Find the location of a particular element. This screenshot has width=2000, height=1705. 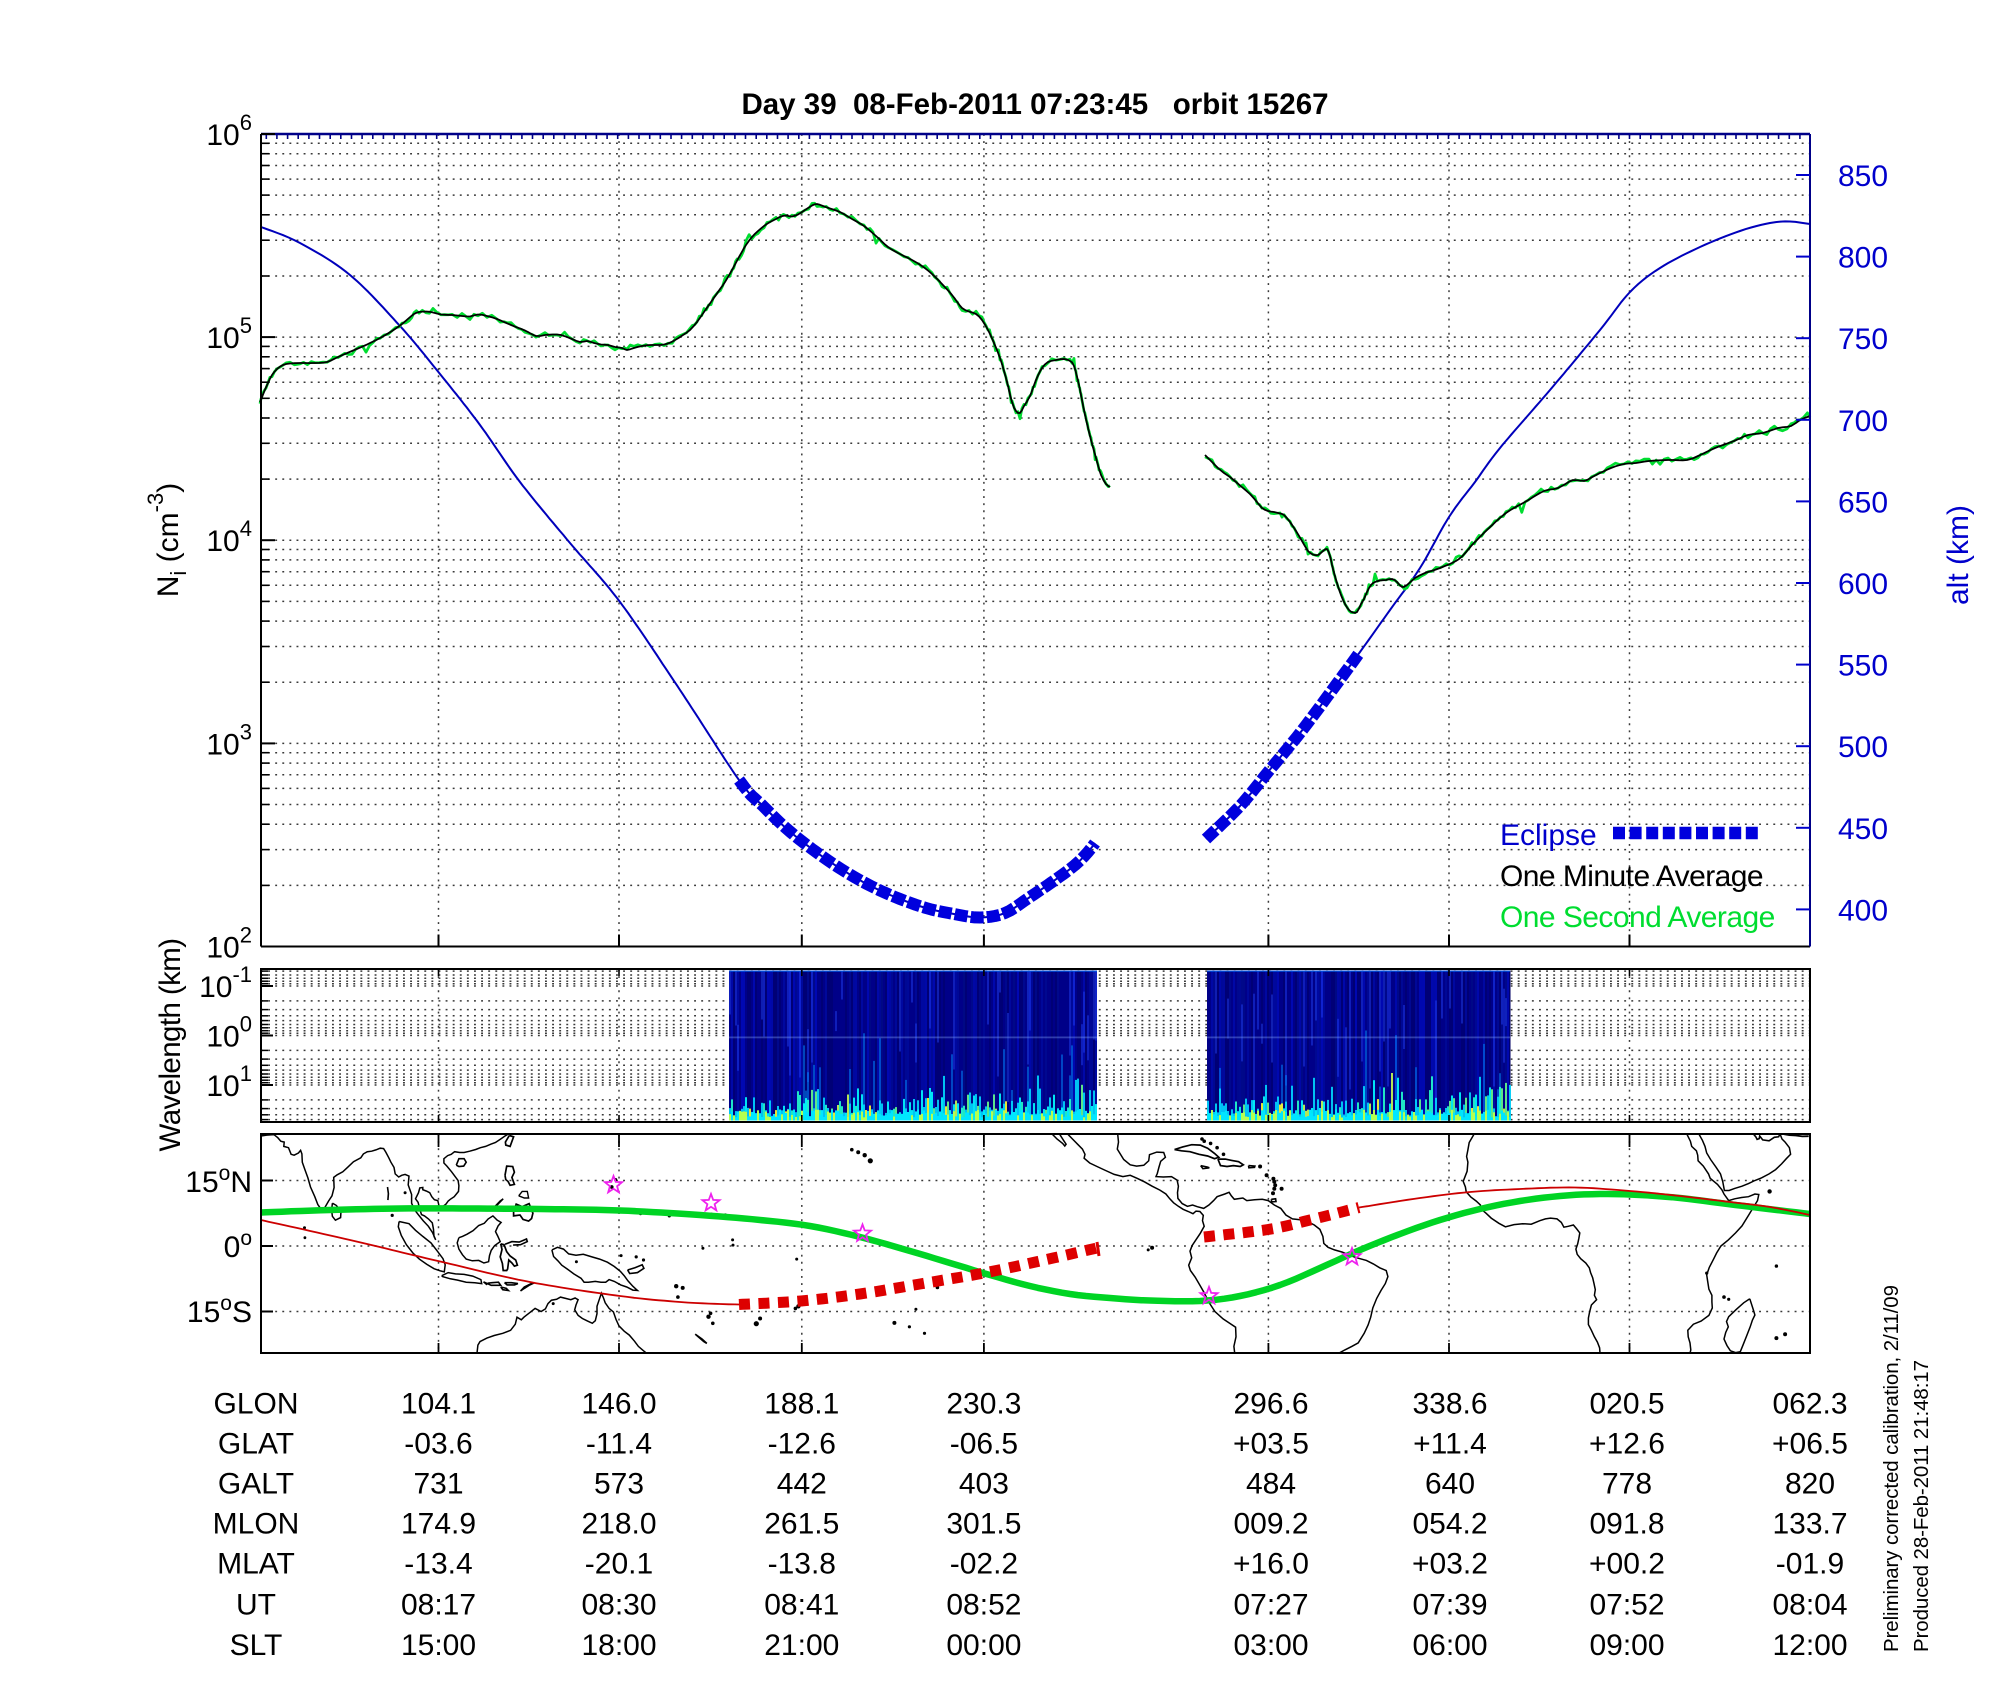

svg-text: 301.5 is located at coordinates (983, 1524).